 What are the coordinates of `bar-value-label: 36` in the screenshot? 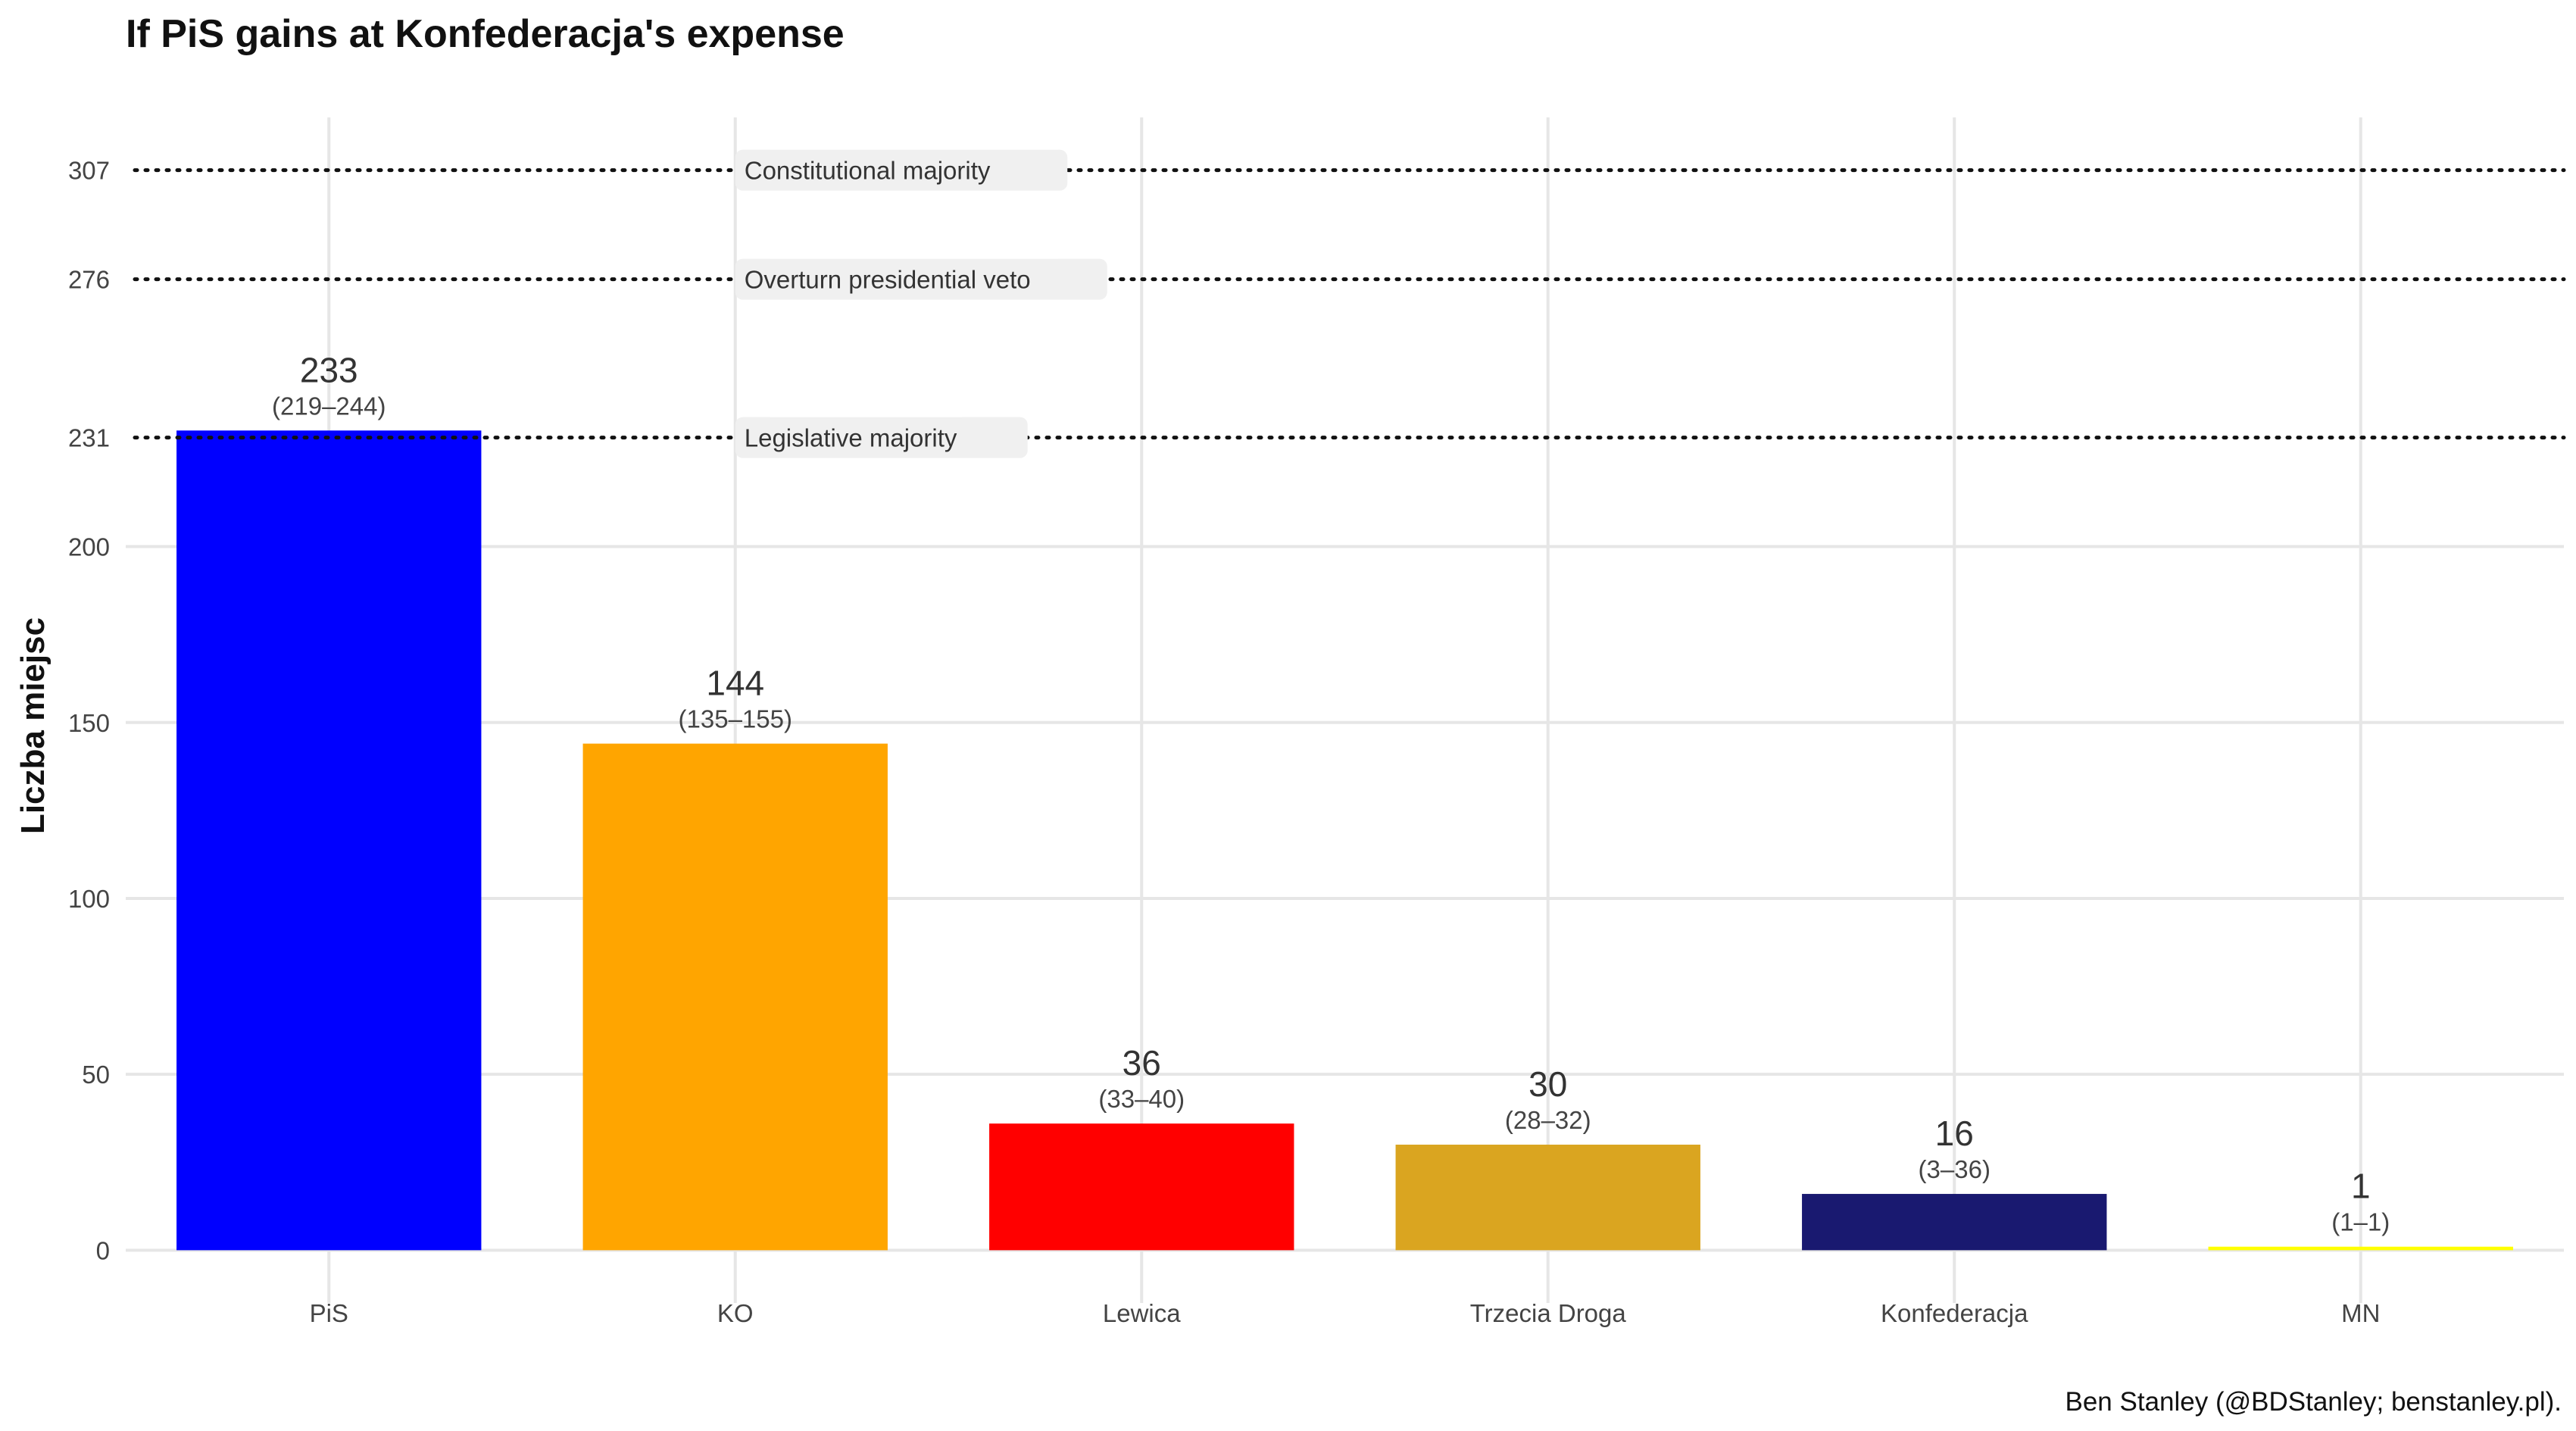 It's located at (1142, 1063).